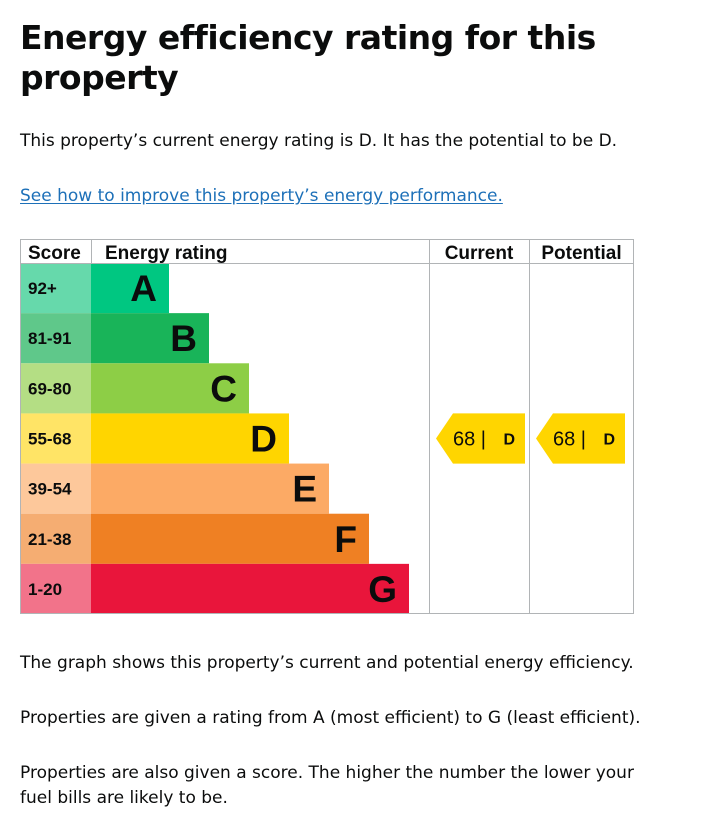 Image resolution: width=726 pixels, height=827 pixels. I want to click on header-potential: Potential, so click(581, 253).